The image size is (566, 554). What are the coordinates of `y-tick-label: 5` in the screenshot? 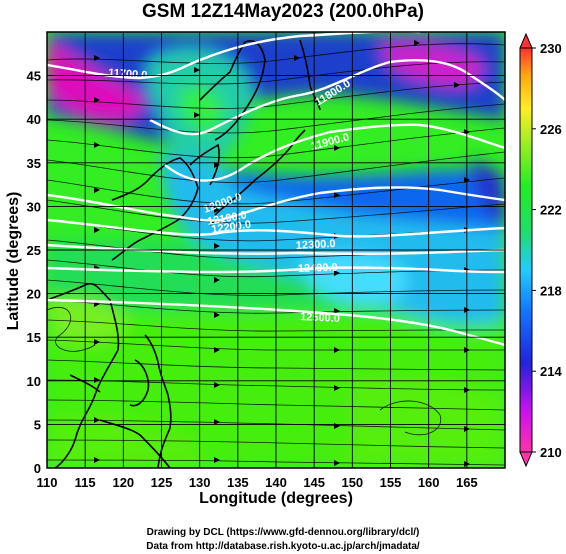 It's located at (37, 424).